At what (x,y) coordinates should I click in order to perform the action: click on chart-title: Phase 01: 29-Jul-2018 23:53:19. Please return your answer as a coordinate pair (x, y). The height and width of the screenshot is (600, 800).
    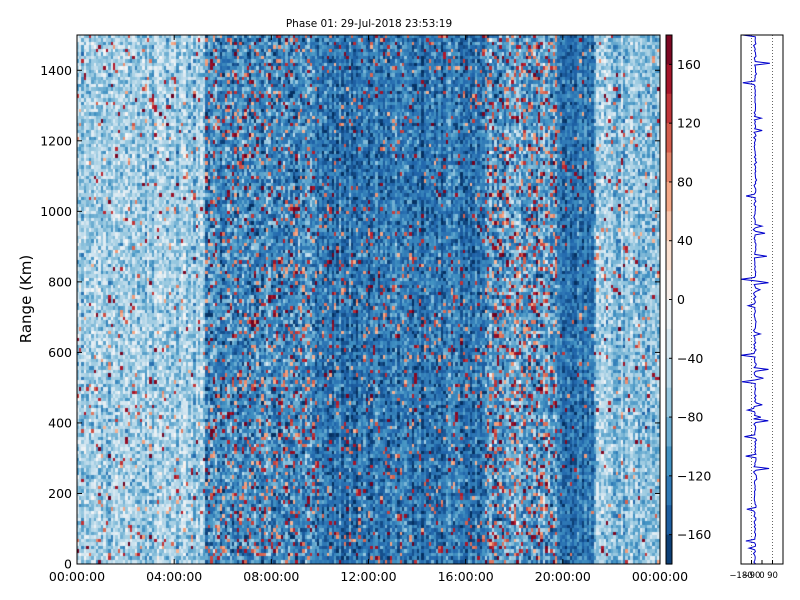
    Looking at the image, I should click on (369, 24).